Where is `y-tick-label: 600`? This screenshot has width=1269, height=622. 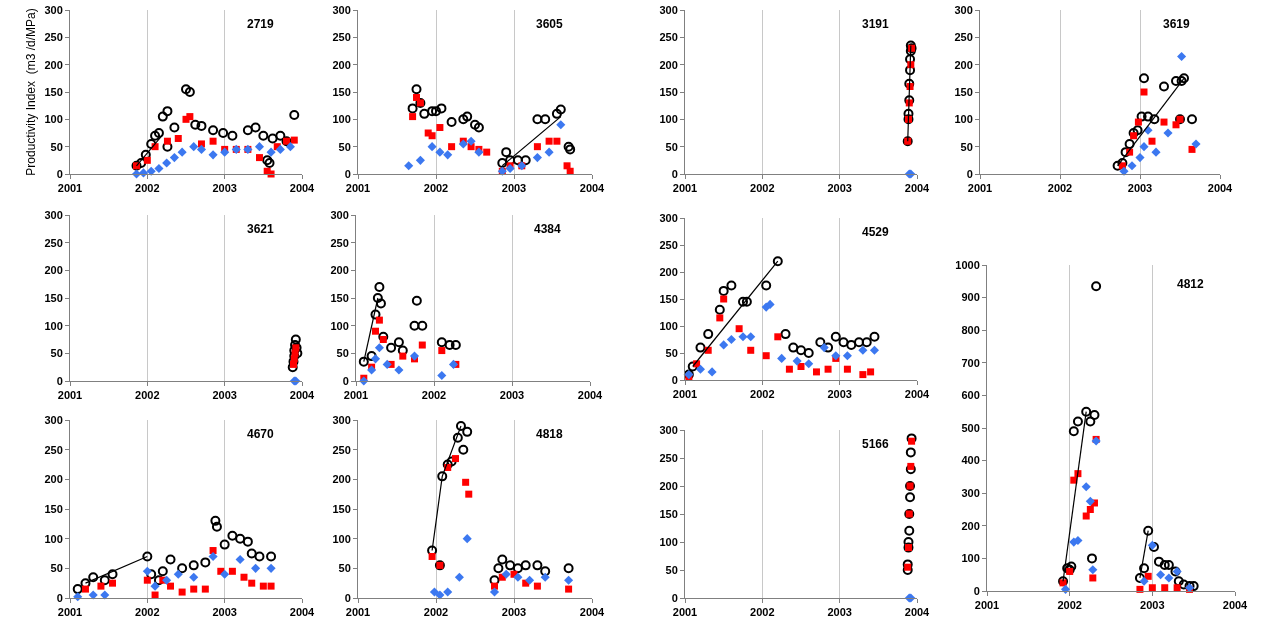
y-tick-label: 600 is located at coordinates (970, 395).